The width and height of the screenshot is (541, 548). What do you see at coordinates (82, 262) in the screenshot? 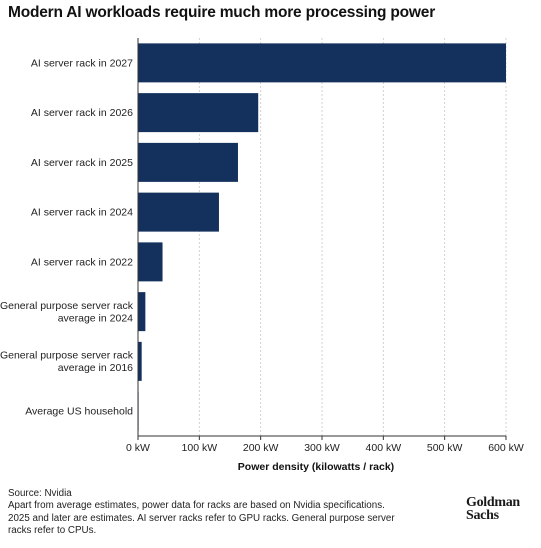
I see `category-label: AI server rack in 2022` at bounding box center [82, 262].